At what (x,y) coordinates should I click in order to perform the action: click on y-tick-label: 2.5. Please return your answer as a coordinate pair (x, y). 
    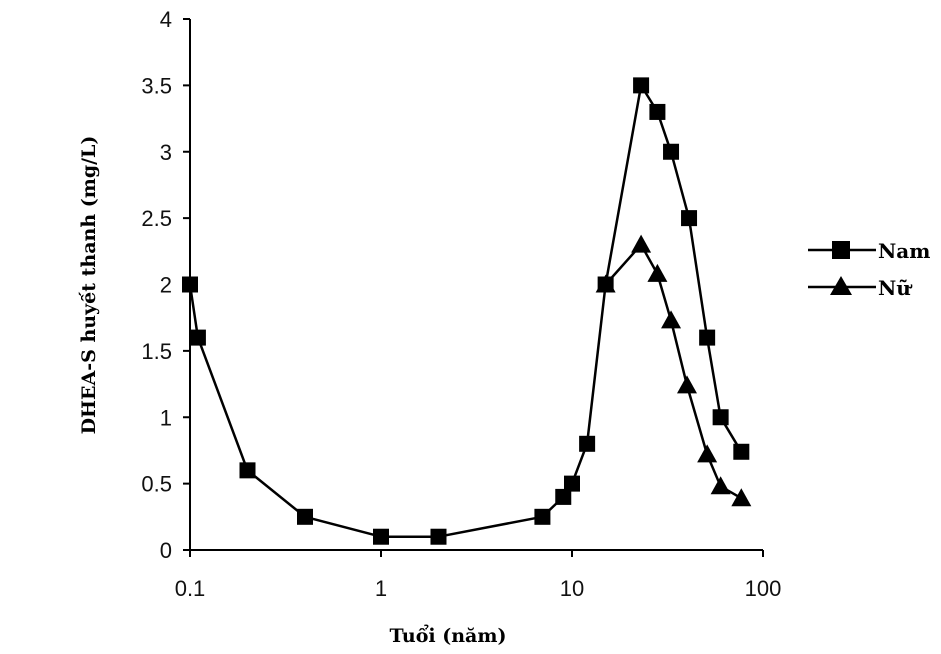
    Looking at the image, I should click on (156, 218).